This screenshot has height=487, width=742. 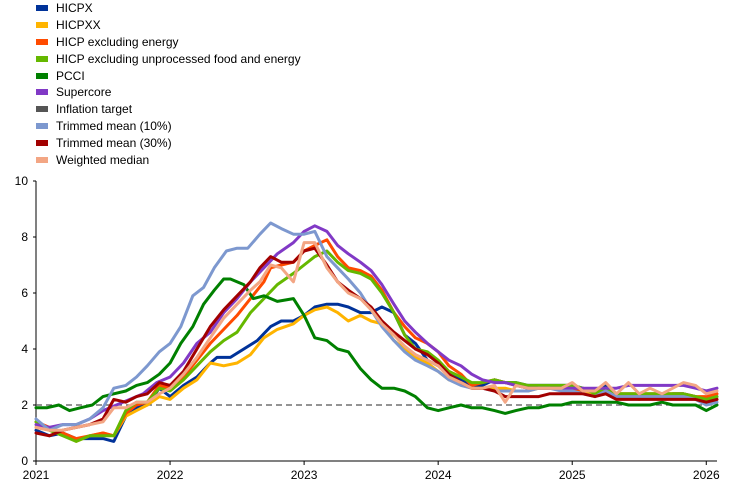 I want to click on legend-label: HICPX, so click(x=74, y=8).